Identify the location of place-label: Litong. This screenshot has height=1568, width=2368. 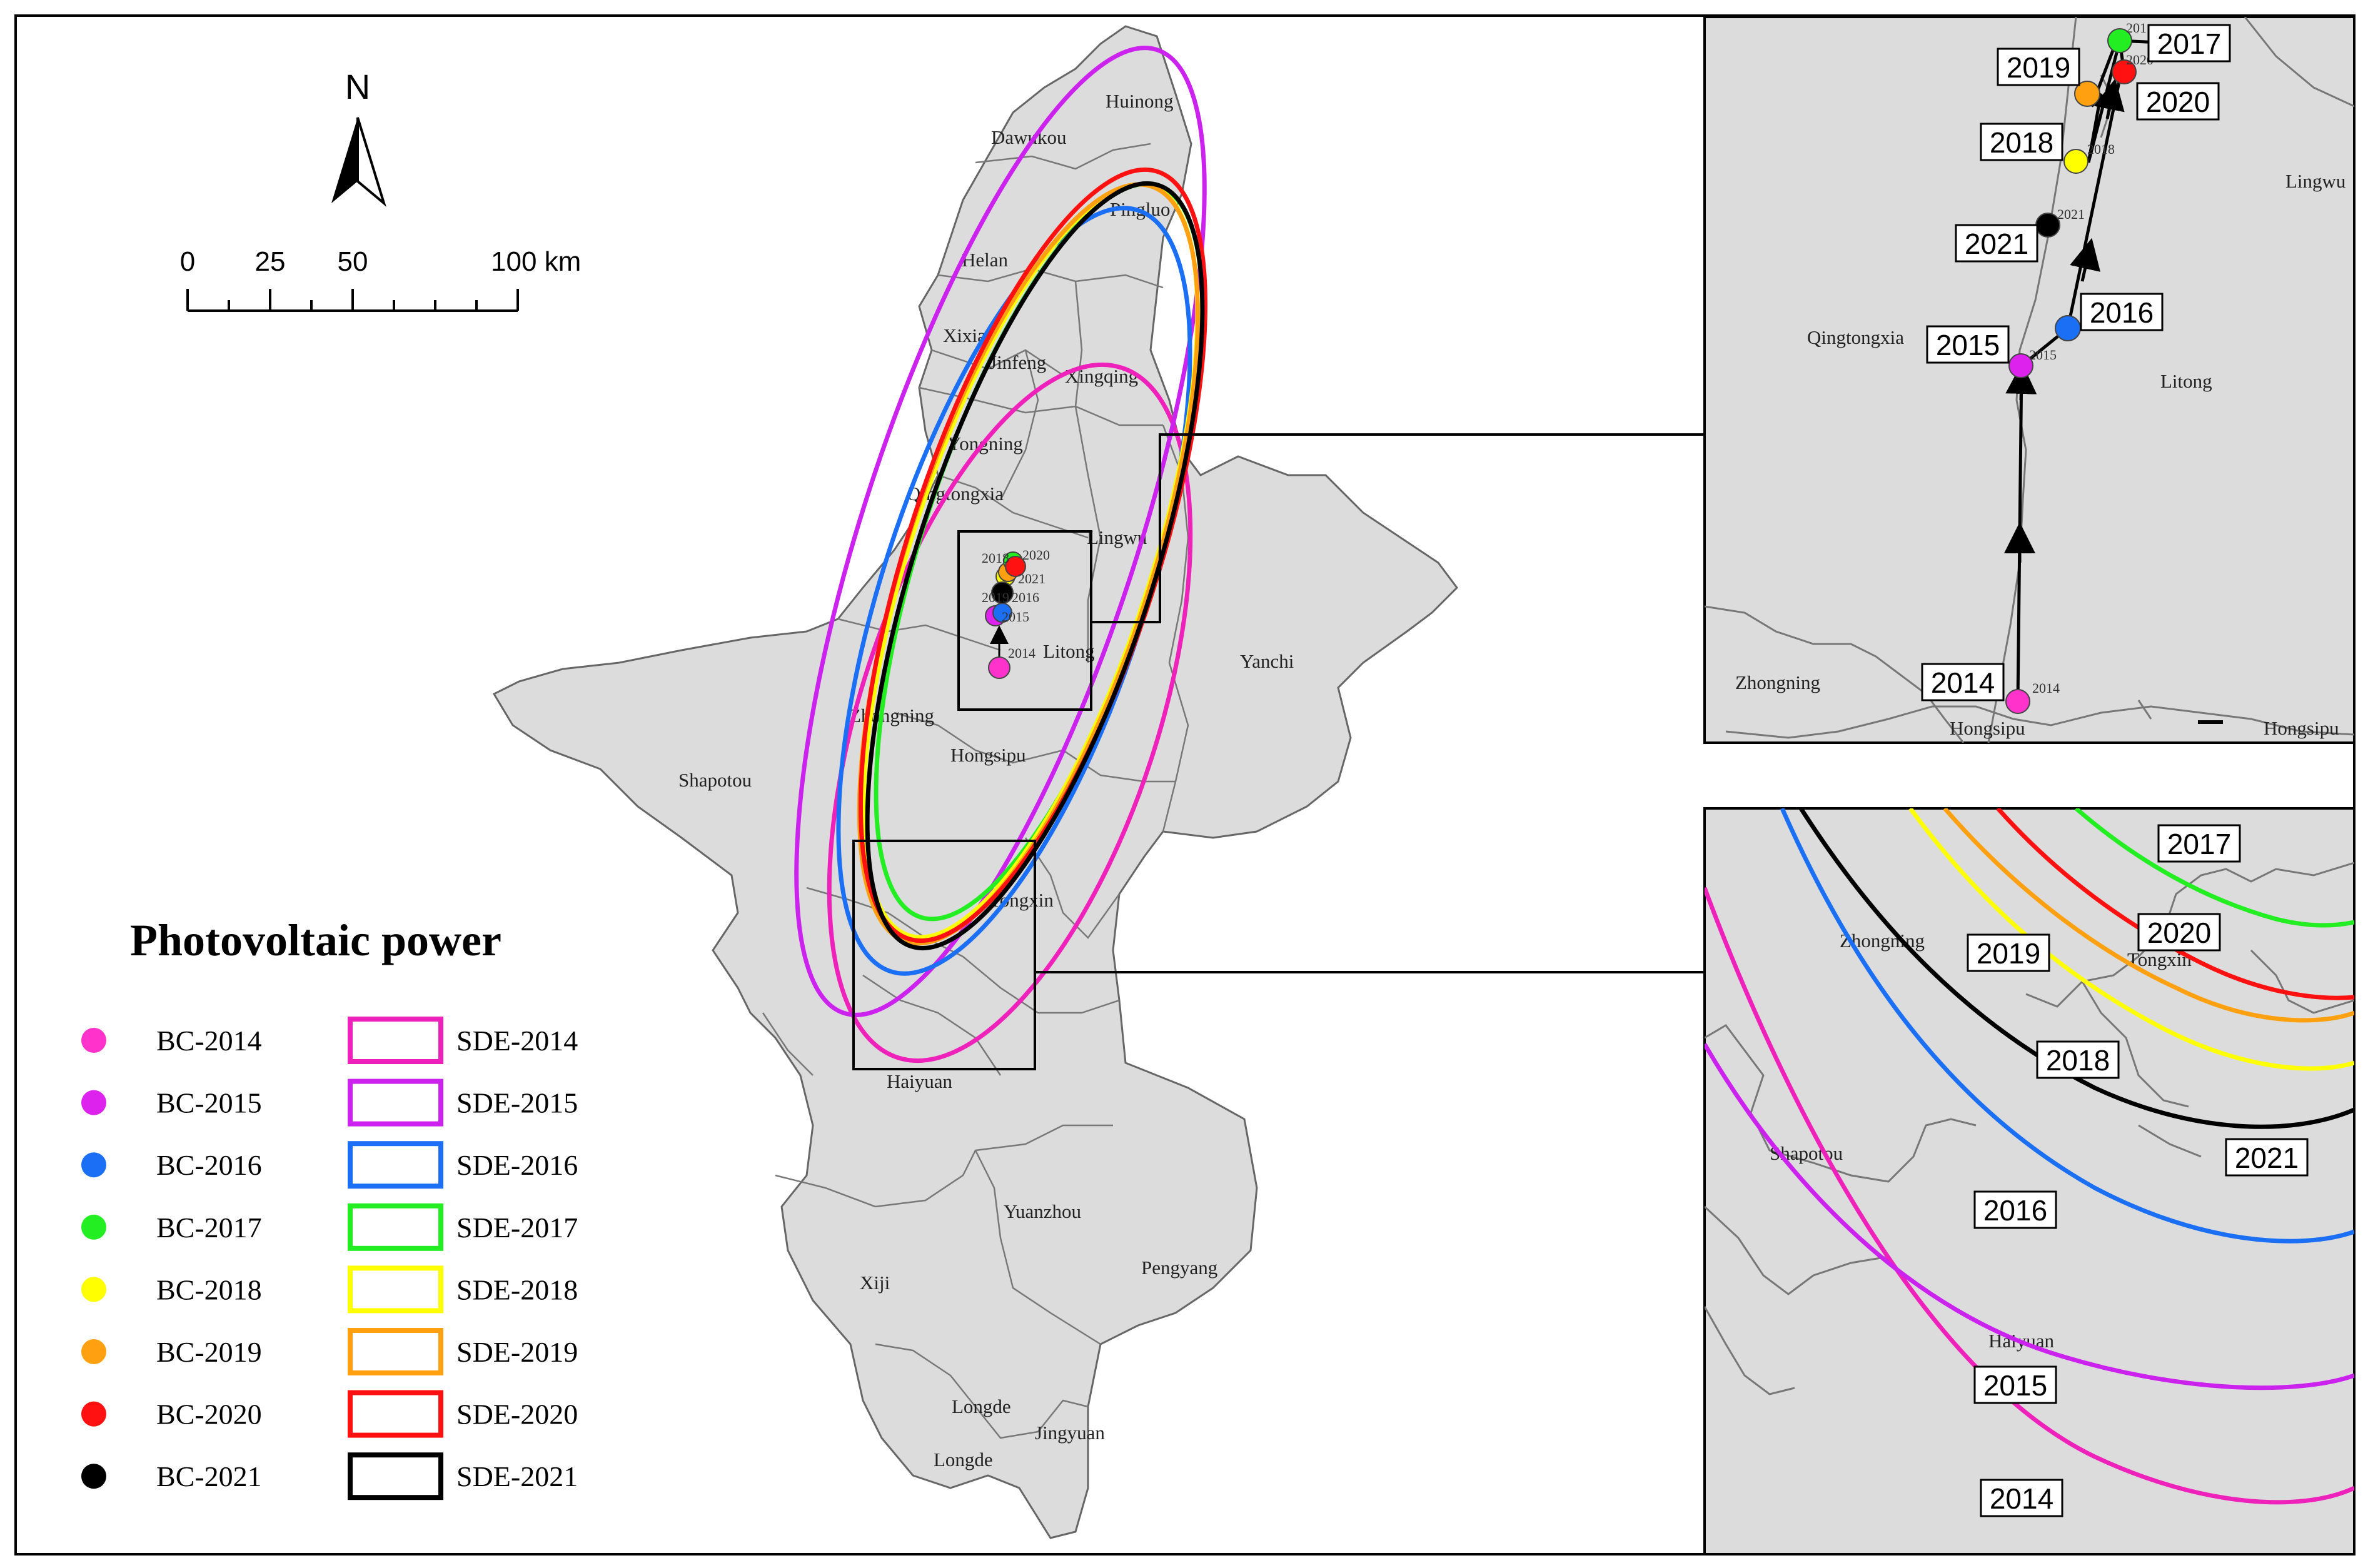
(1069, 651).